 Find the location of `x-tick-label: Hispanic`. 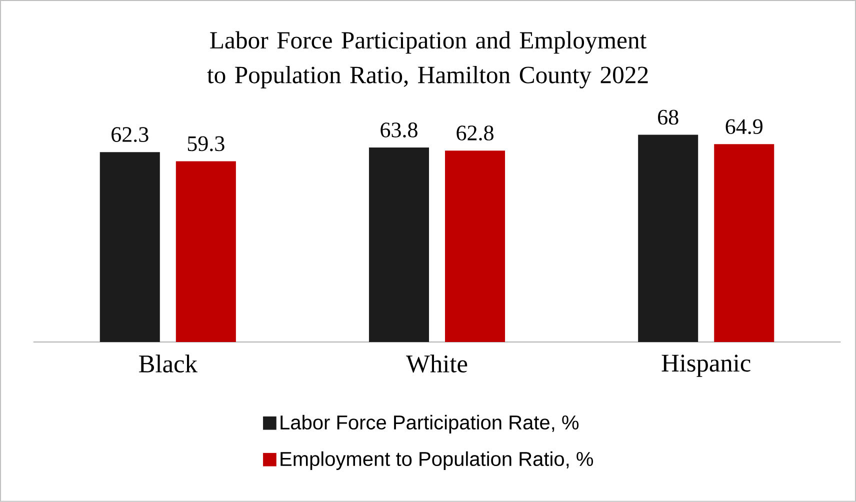

x-tick-label: Hispanic is located at coordinates (706, 365).